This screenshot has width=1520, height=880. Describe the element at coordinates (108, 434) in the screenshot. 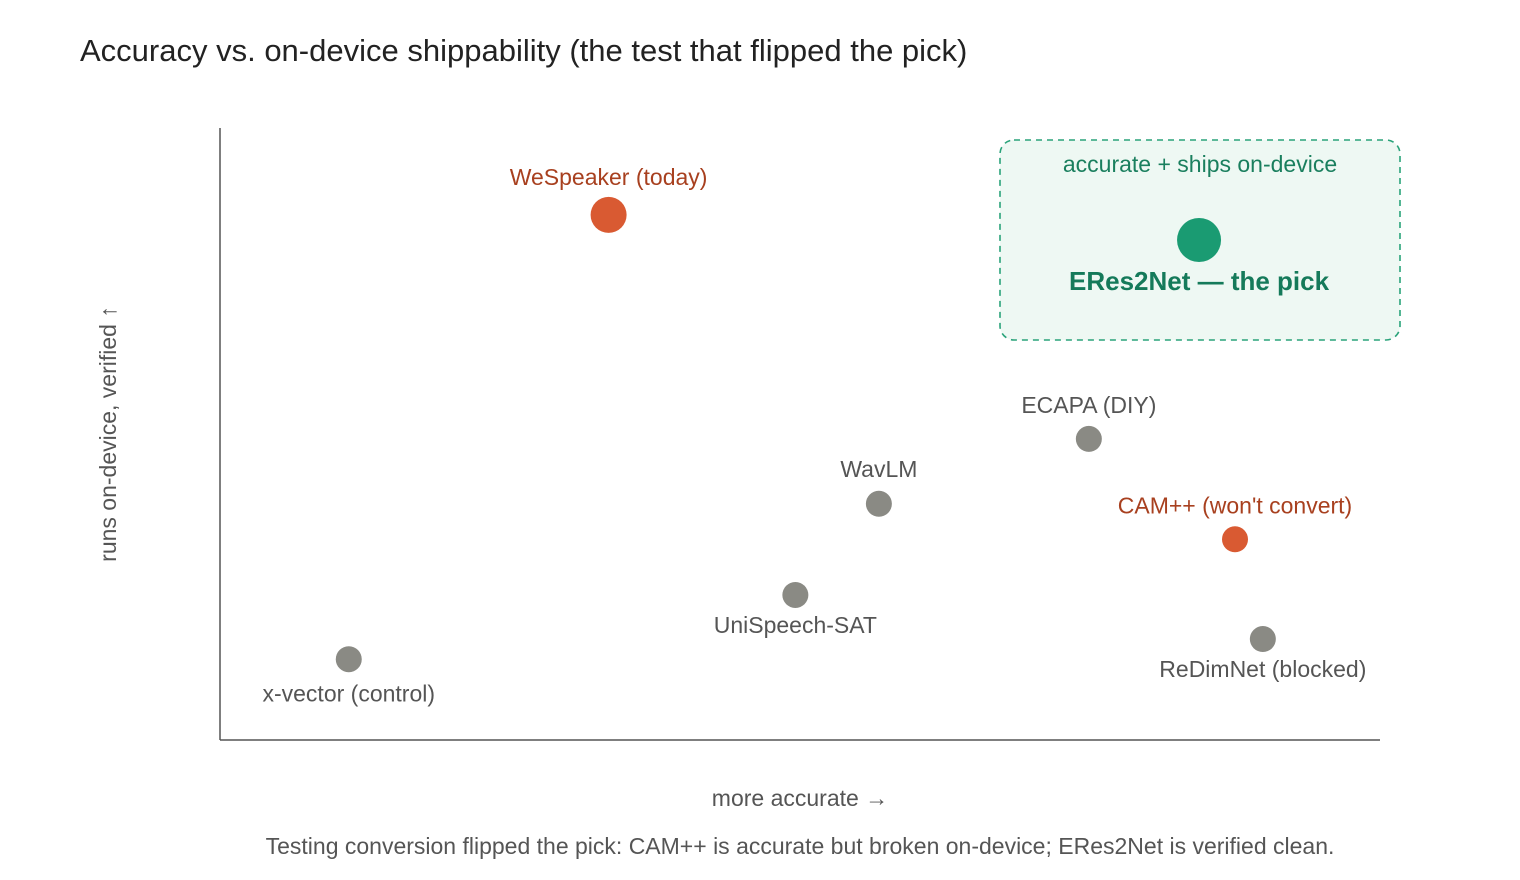

I see `y-axis-label: runs on-device, verified ↑` at that location.